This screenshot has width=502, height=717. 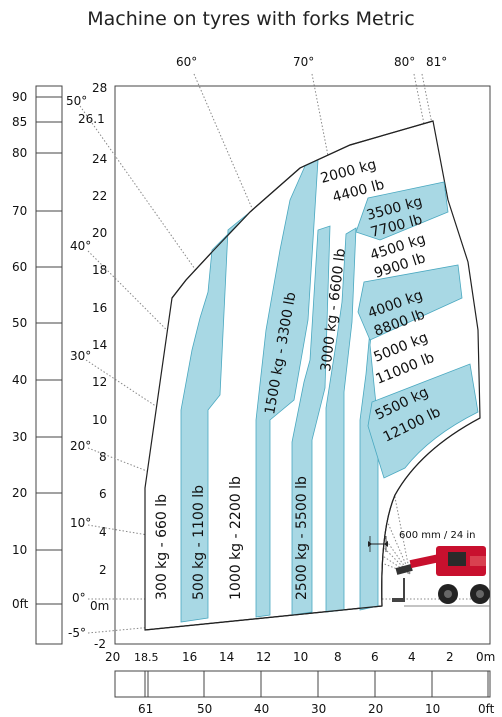 I want to click on m-label: 20, so click(x=99, y=233).